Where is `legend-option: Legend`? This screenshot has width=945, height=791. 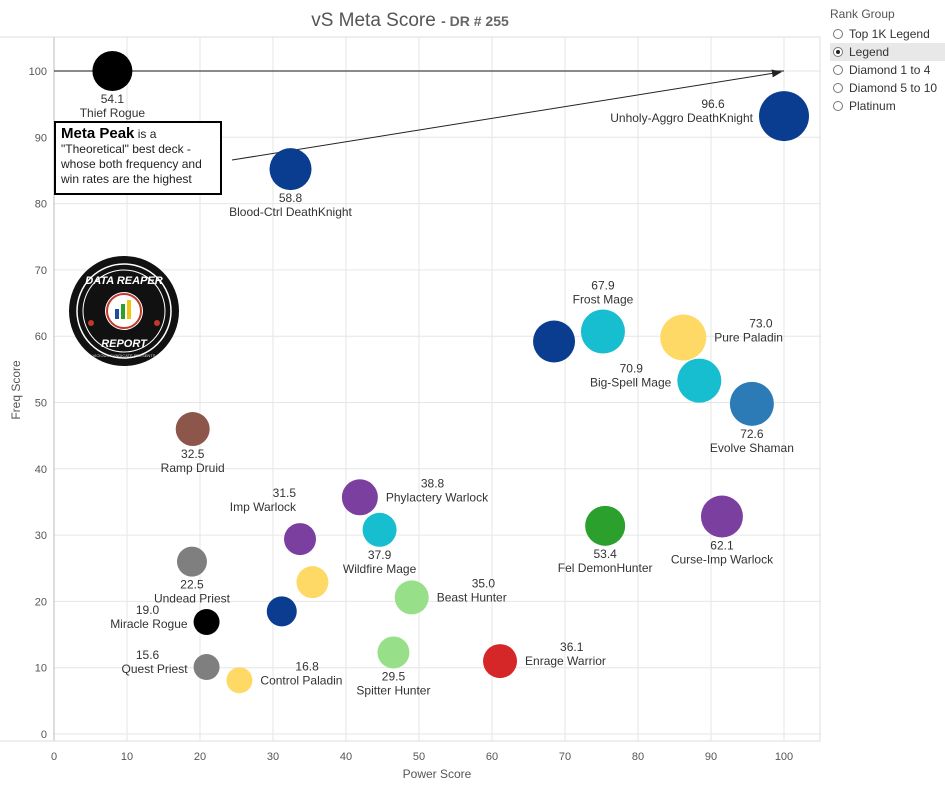
legend-option: Legend is located at coordinates (887, 52).